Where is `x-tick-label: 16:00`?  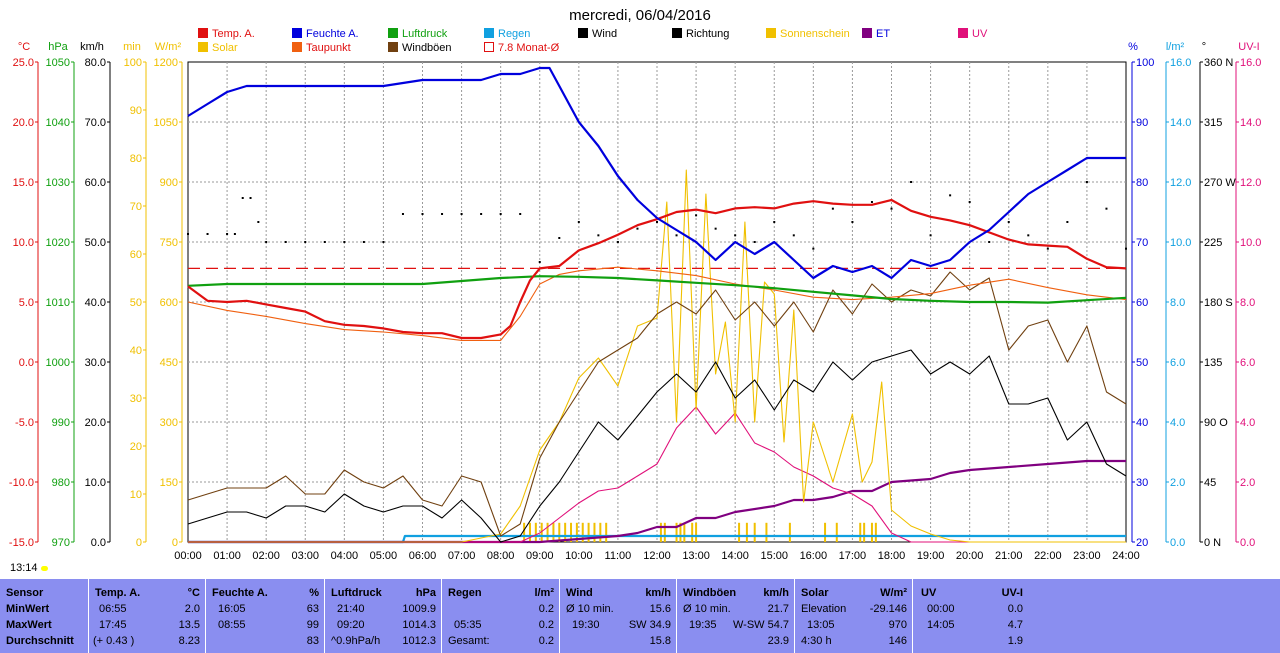
x-tick-label: 16:00 is located at coordinates (814, 556).